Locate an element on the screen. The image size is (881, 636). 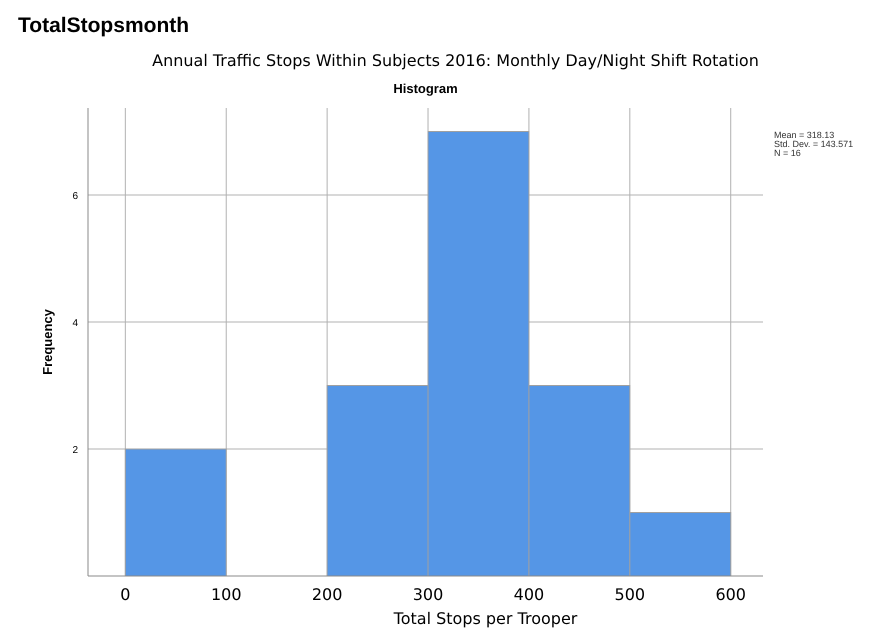
x-tick-label: 300 is located at coordinates (428, 594).